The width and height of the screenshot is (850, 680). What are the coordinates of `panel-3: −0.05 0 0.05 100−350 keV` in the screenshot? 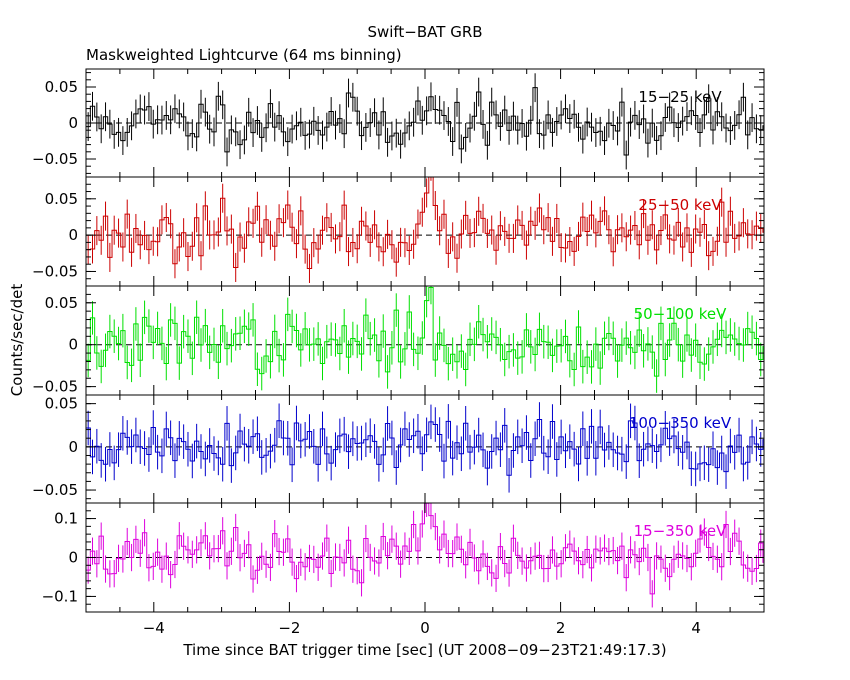 It's located at (398, 449).